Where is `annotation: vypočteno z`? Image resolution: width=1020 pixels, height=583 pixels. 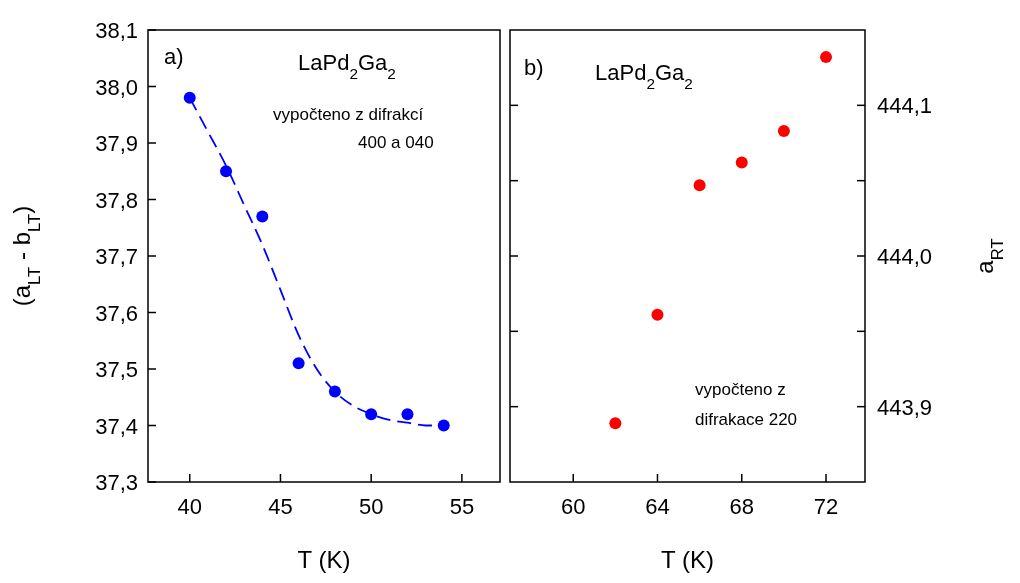 annotation: vypočteno z is located at coordinates (740, 389).